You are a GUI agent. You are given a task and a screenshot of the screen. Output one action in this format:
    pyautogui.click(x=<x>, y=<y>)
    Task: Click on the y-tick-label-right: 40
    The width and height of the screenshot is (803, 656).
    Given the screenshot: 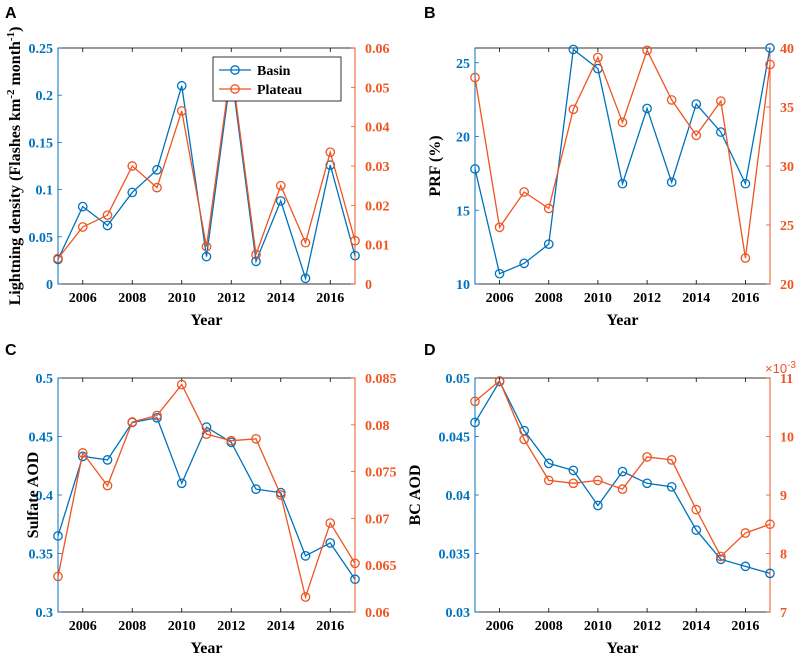 What is the action you would take?
    pyautogui.click(x=787, y=49)
    